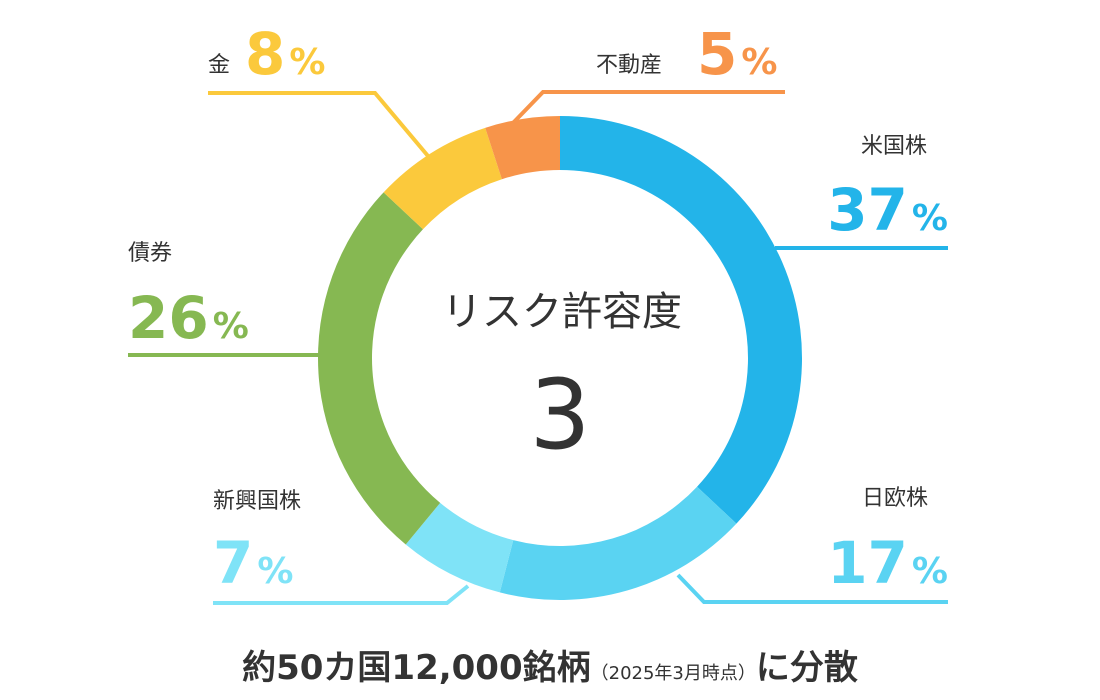  Describe the element at coordinates (867, 563) in the screenshot. I see `value-jp-eu: 17` at that location.